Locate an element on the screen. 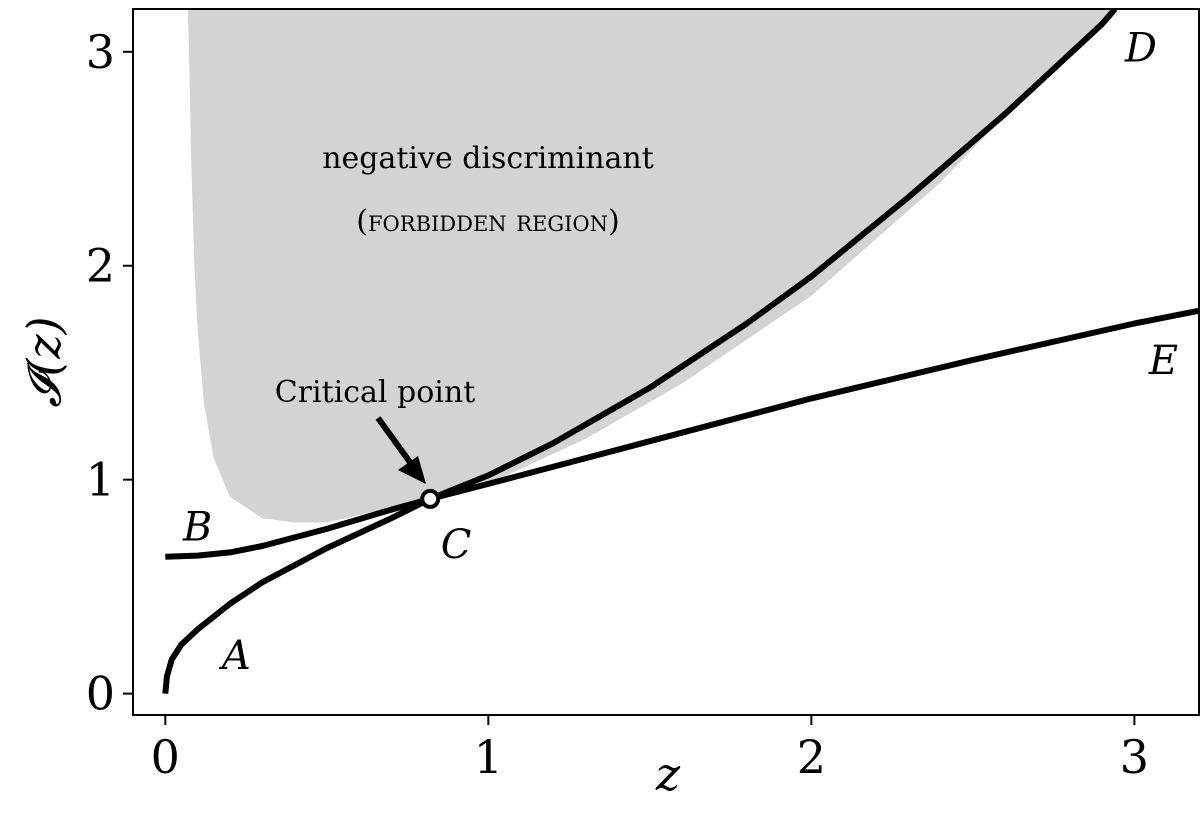 Image resolution: width=1200 pixels, height=833 pixels. y-tick-label: 0 is located at coordinates (100, 694).